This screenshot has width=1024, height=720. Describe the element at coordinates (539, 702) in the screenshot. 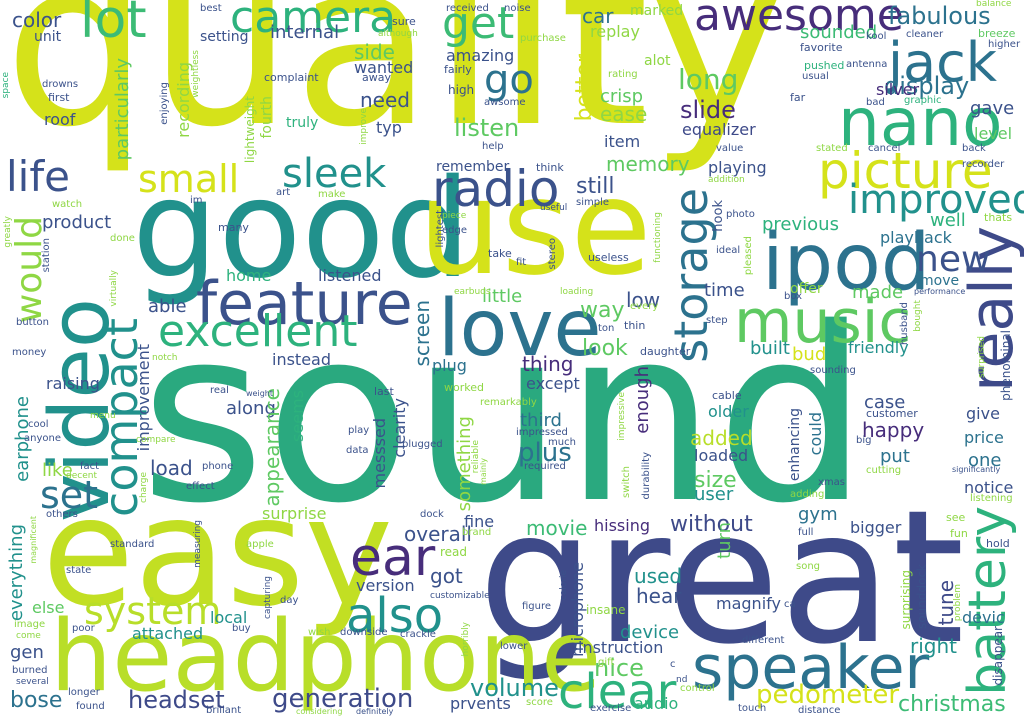

I see `word-score: score` at that location.